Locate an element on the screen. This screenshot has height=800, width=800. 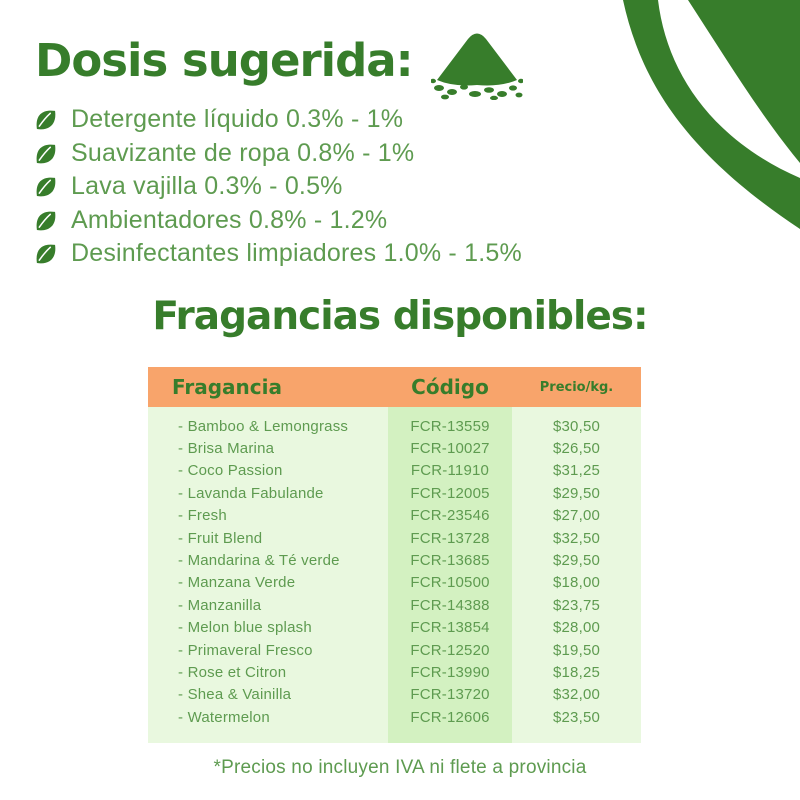
dosage-list-item: Lava vajilla 0.3% - 0.5% is located at coordinates (278, 187).